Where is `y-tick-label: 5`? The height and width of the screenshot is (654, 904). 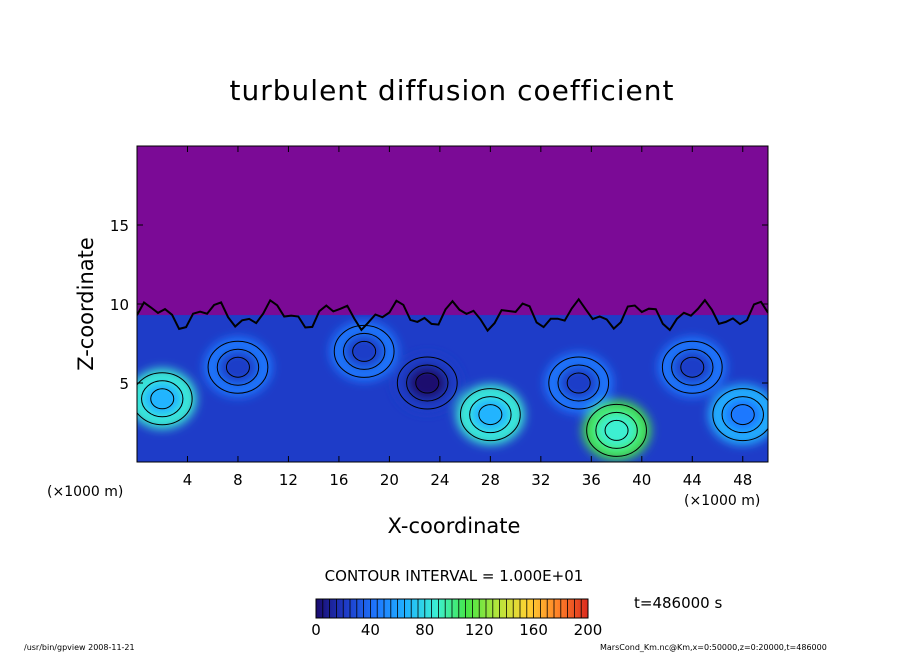
y-tick-label: 5 is located at coordinates (124, 384).